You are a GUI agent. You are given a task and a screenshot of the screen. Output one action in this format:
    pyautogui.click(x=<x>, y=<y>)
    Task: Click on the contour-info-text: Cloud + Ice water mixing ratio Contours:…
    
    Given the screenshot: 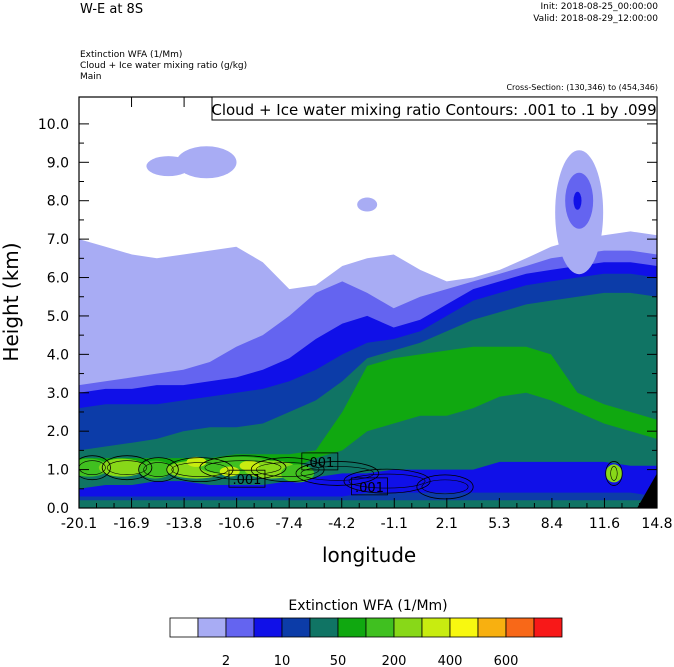 What is the action you would take?
    pyautogui.click(x=433, y=110)
    